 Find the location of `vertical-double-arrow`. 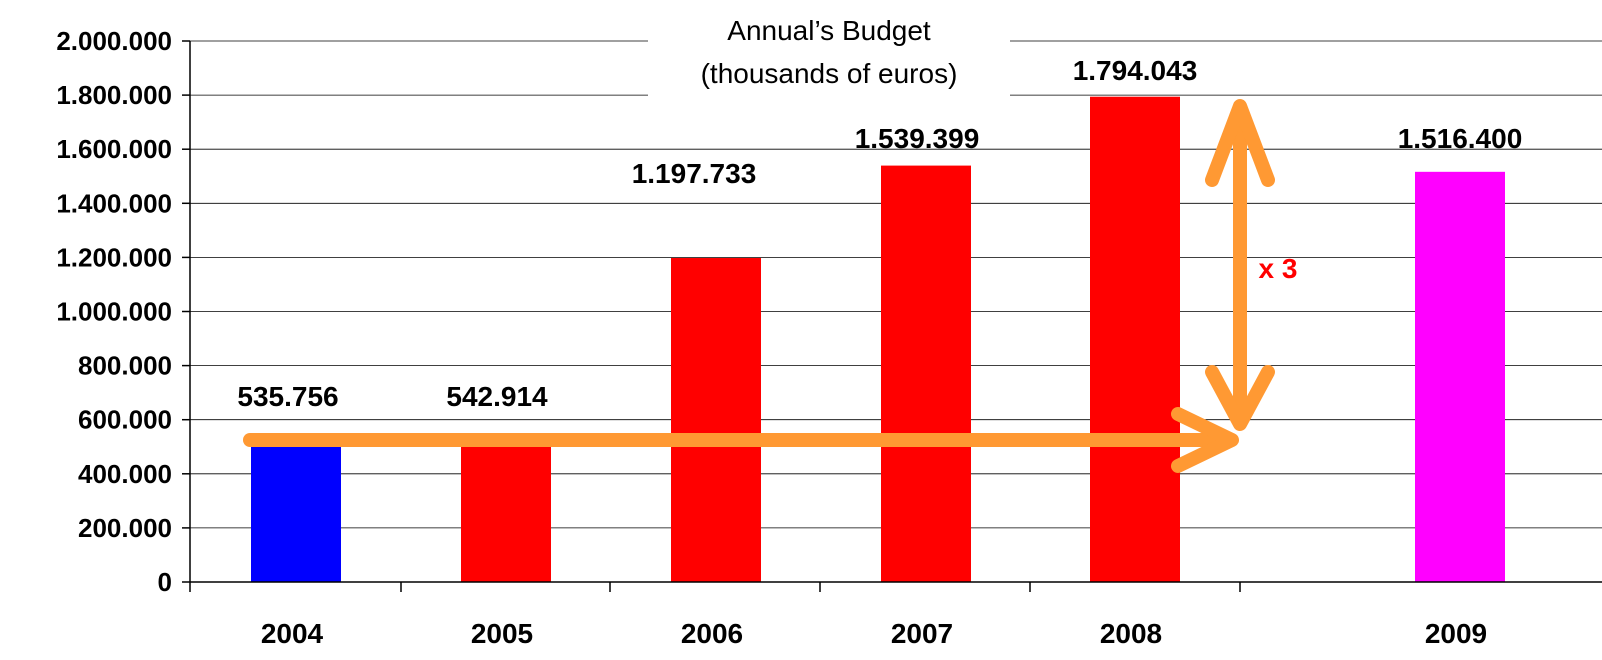

vertical-double-arrow is located at coordinates (1240, 265).